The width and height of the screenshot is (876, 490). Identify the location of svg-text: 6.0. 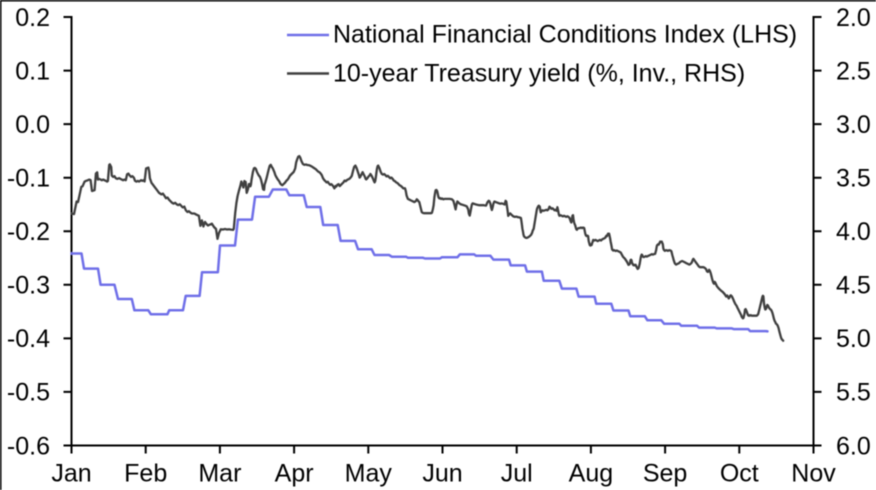
(853, 446).